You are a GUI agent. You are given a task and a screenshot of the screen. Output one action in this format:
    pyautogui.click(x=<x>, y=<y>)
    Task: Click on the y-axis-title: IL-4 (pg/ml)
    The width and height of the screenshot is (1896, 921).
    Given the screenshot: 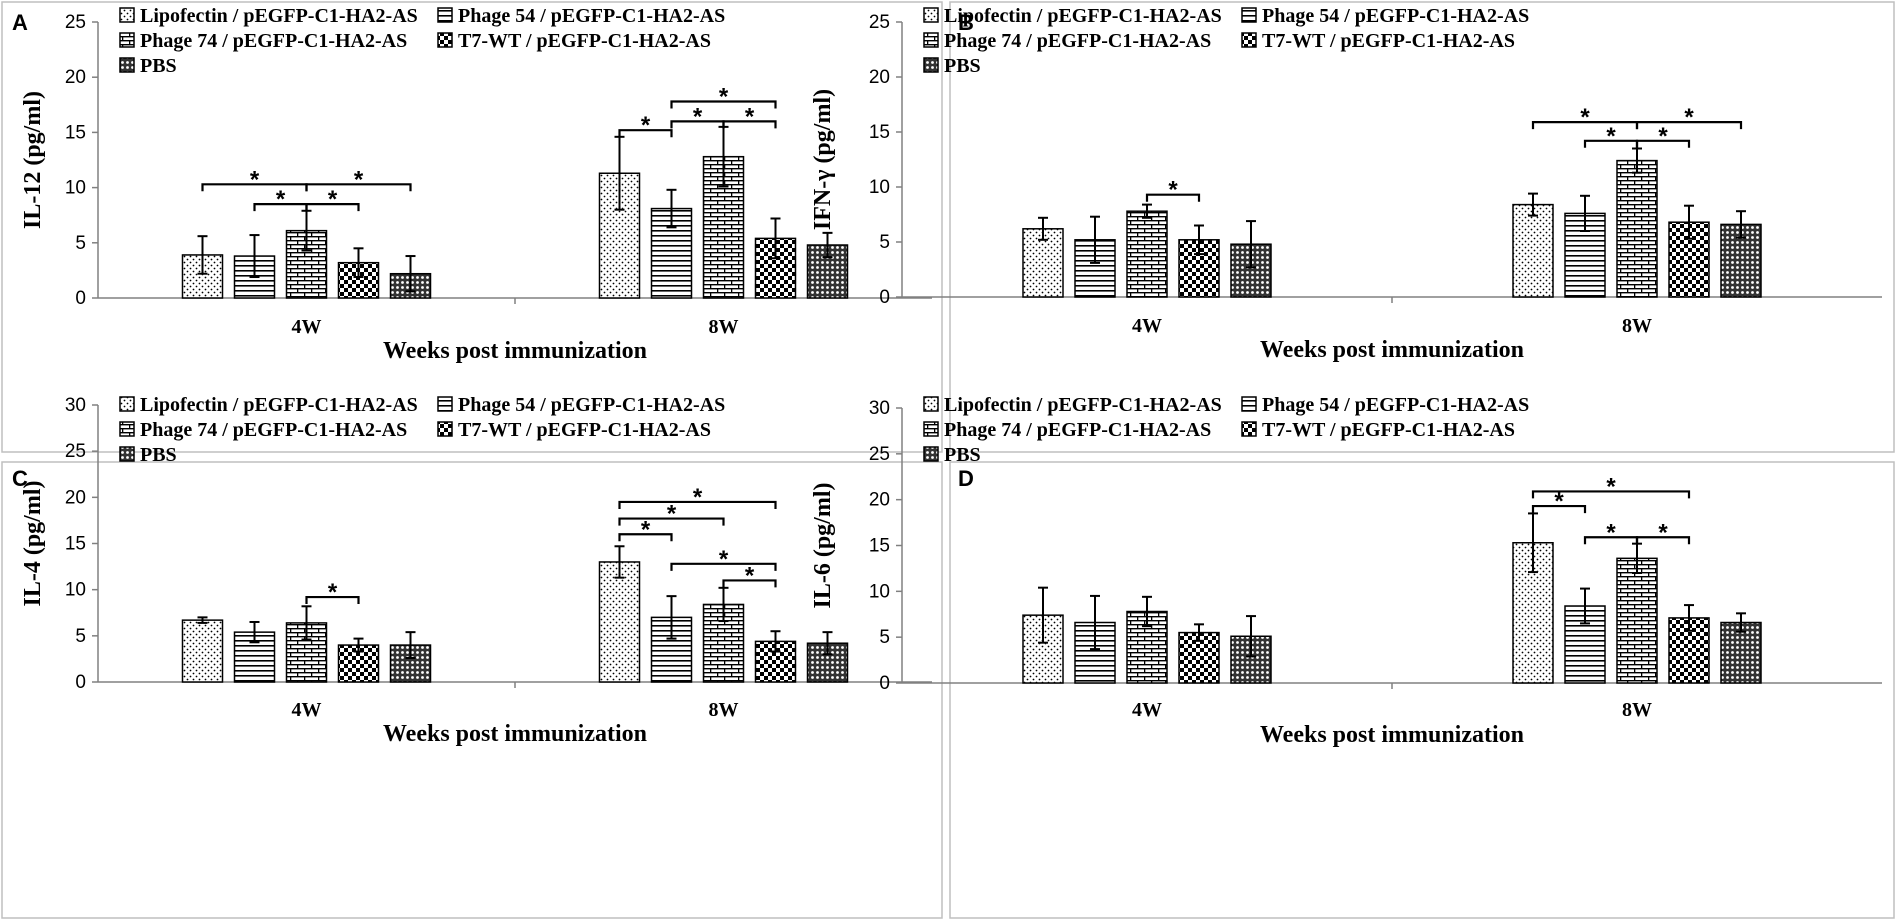 What is the action you would take?
    pyautogui.click(x=33, y=544)
    